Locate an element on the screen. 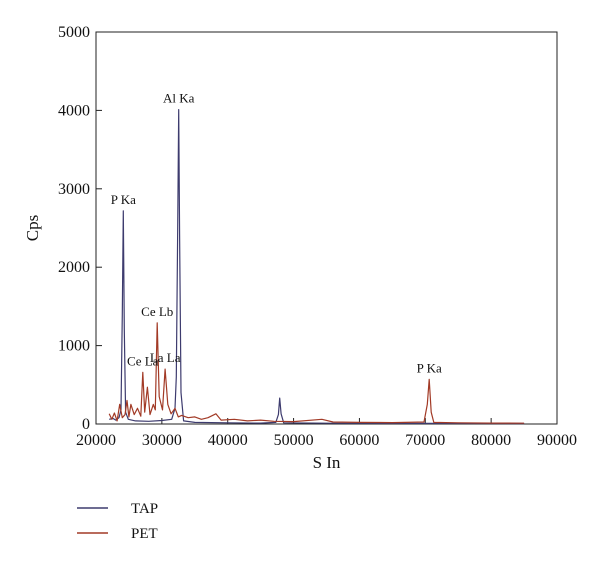 The image size is (600, 565). peak-annotation: Ce Lb is located at coordinates (157, 311).